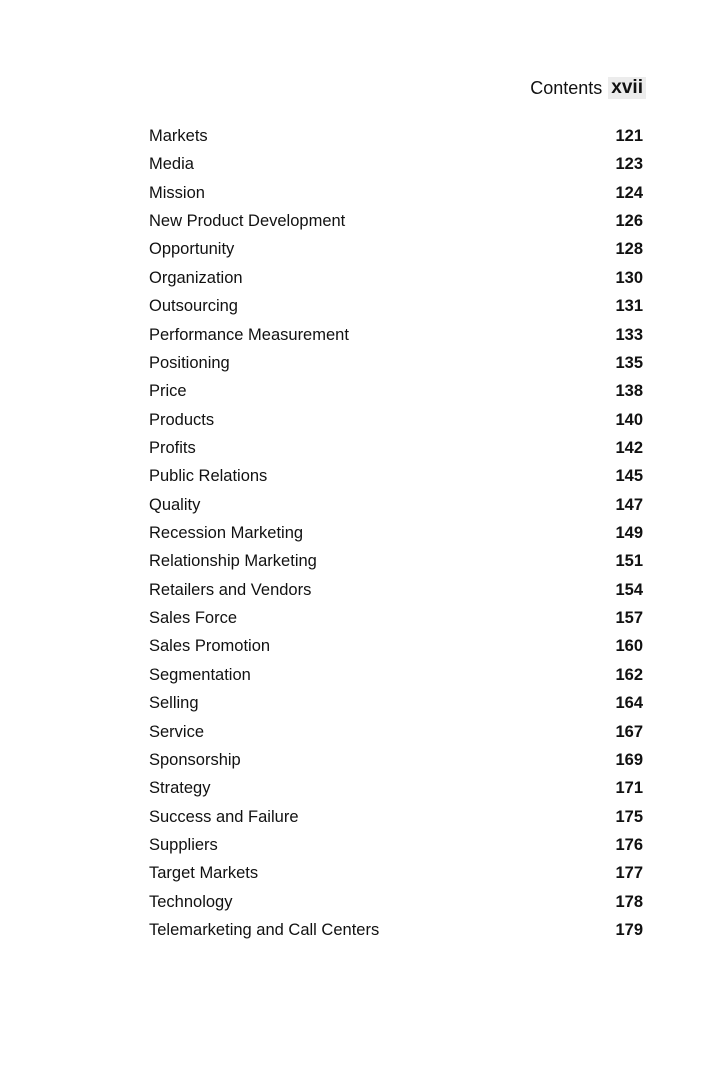  I want to click on toc-entry-title: Products, so click(182, 419).